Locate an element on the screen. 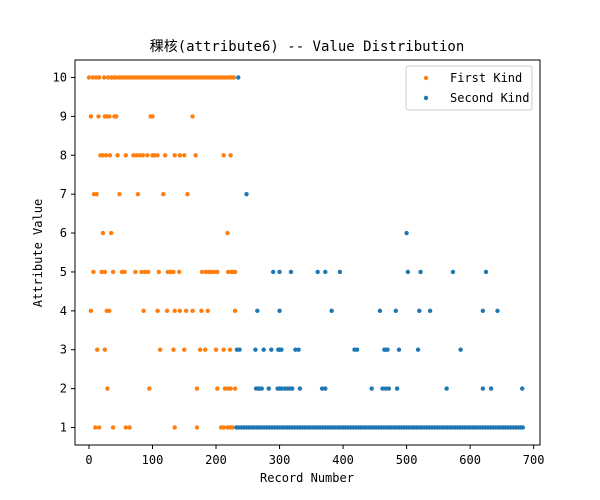 The image size is (600, 500). legend-marker-second-kind is located at coordinates (426, 98).